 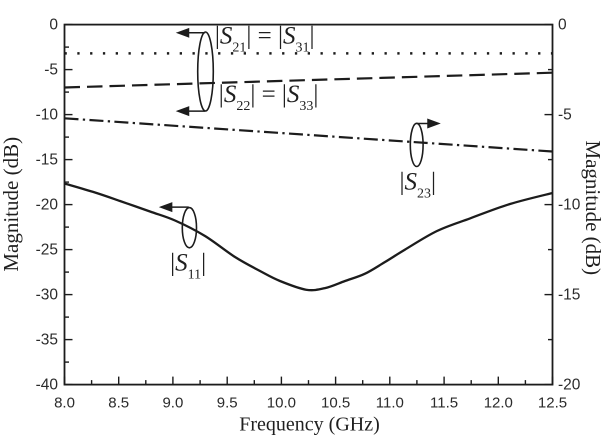 What do you see at coordinates (444, 403) in the screenshot?
I see `svg-text: 11.5` at bounding box center [444, 403].